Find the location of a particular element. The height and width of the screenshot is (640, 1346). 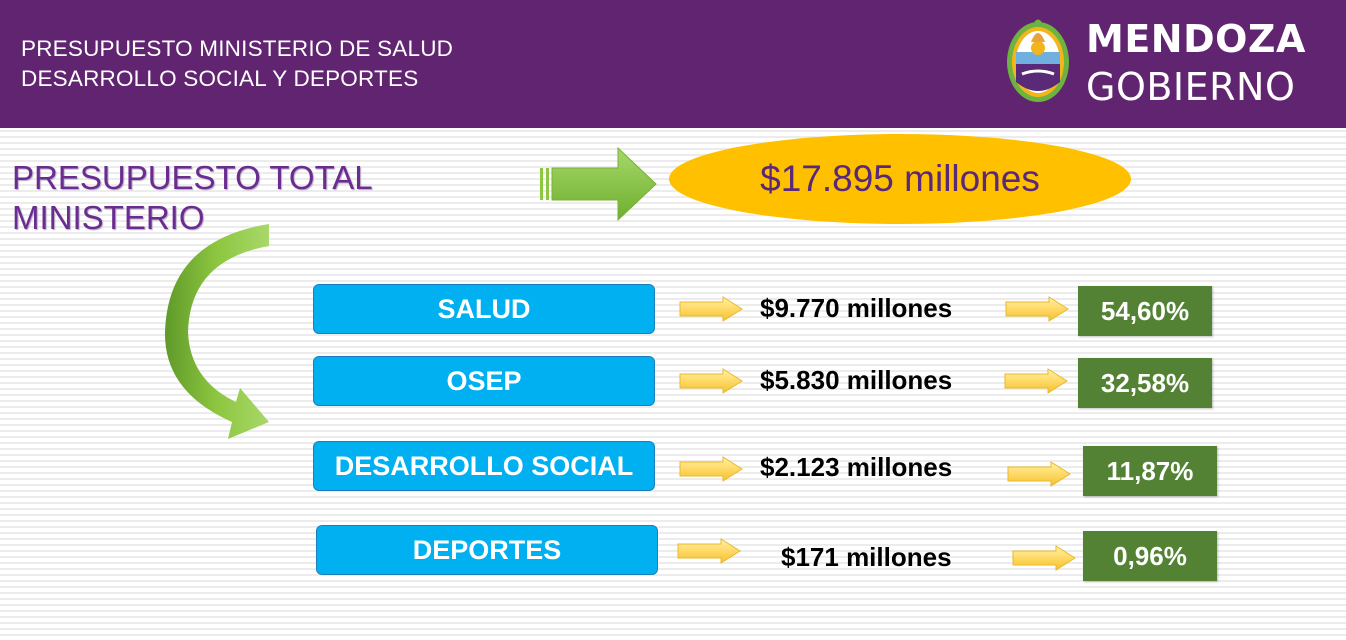

logo-line1: MENDOZA is located at coordinates (1196, 39).